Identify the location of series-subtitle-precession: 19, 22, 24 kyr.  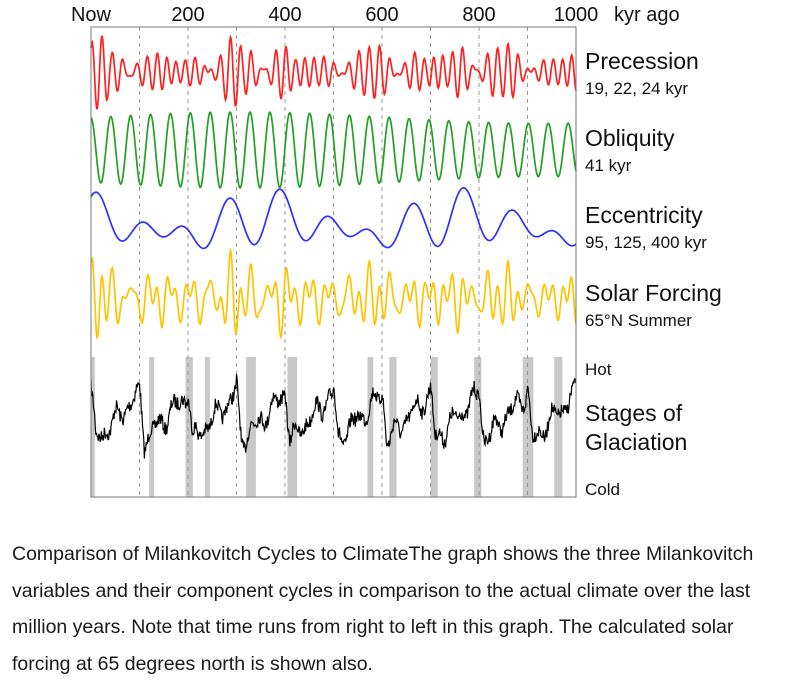
(636, 88).